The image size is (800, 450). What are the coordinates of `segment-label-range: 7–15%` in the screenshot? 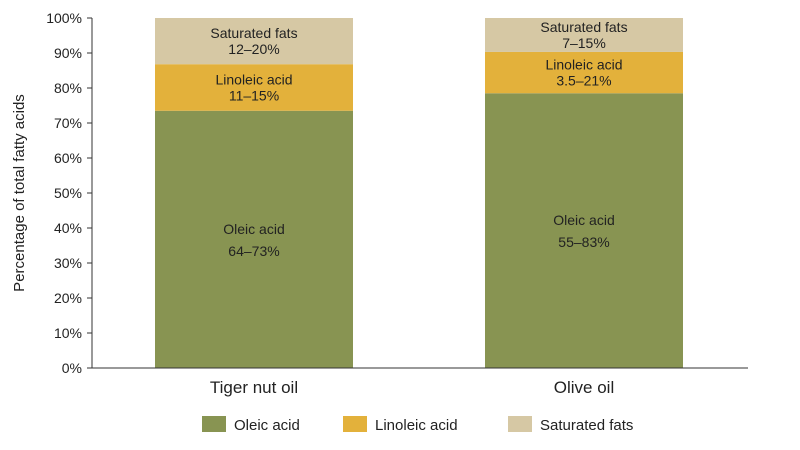 It's located at (584, 43).